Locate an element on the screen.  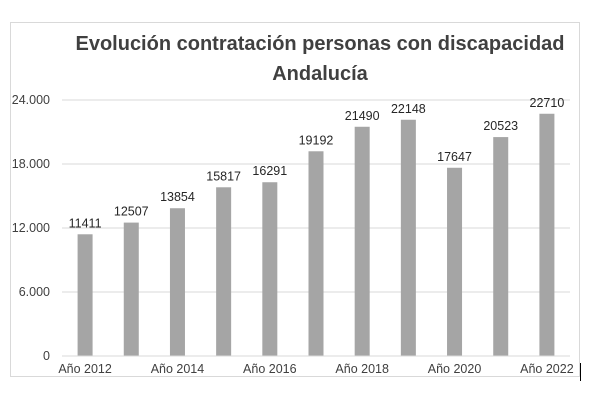
bar-value-label: 19192 is located at coordinates (316, 140).